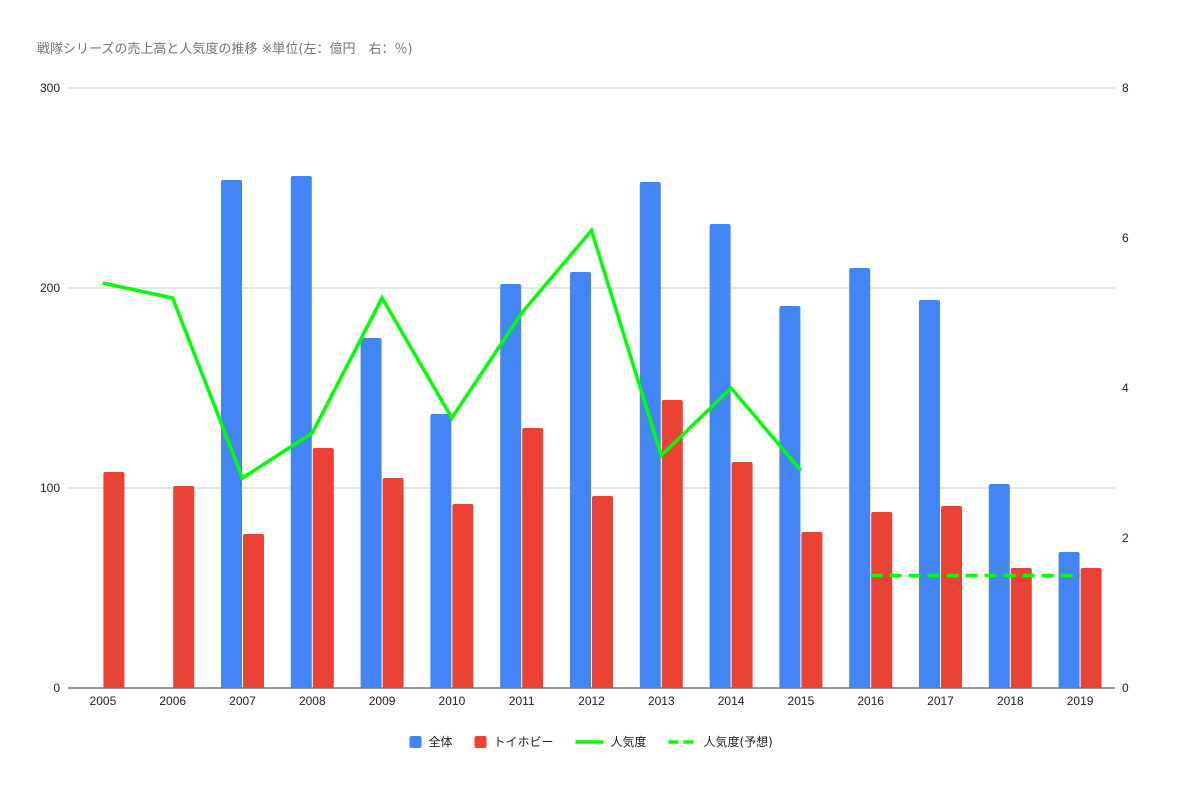 The image size is (1181, 788). I want to click on x-tick-label: 2015, so click(801, 701).